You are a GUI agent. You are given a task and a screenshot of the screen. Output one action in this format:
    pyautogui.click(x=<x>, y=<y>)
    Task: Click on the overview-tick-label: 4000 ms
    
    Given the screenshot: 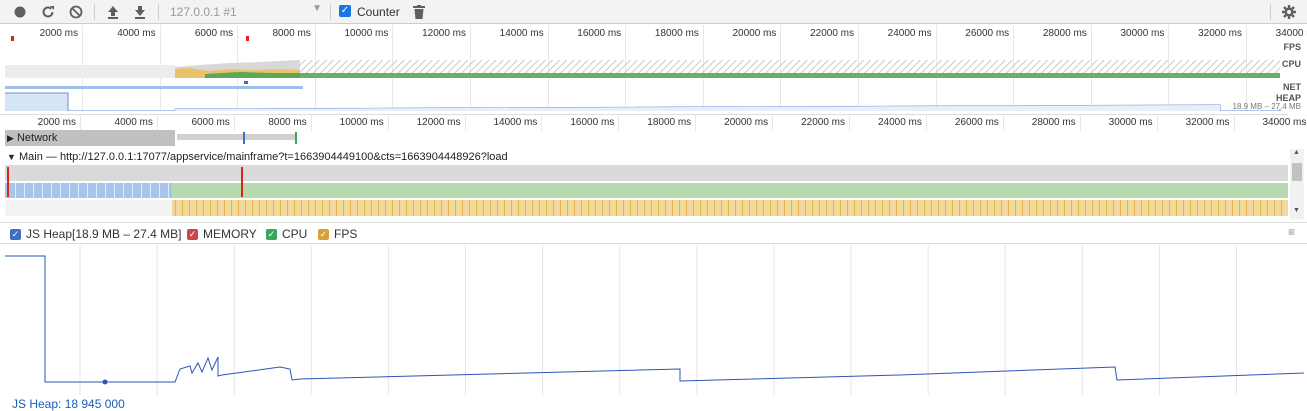 What is the action you would take?
    pyautogui.click(x=136, y=33)
    